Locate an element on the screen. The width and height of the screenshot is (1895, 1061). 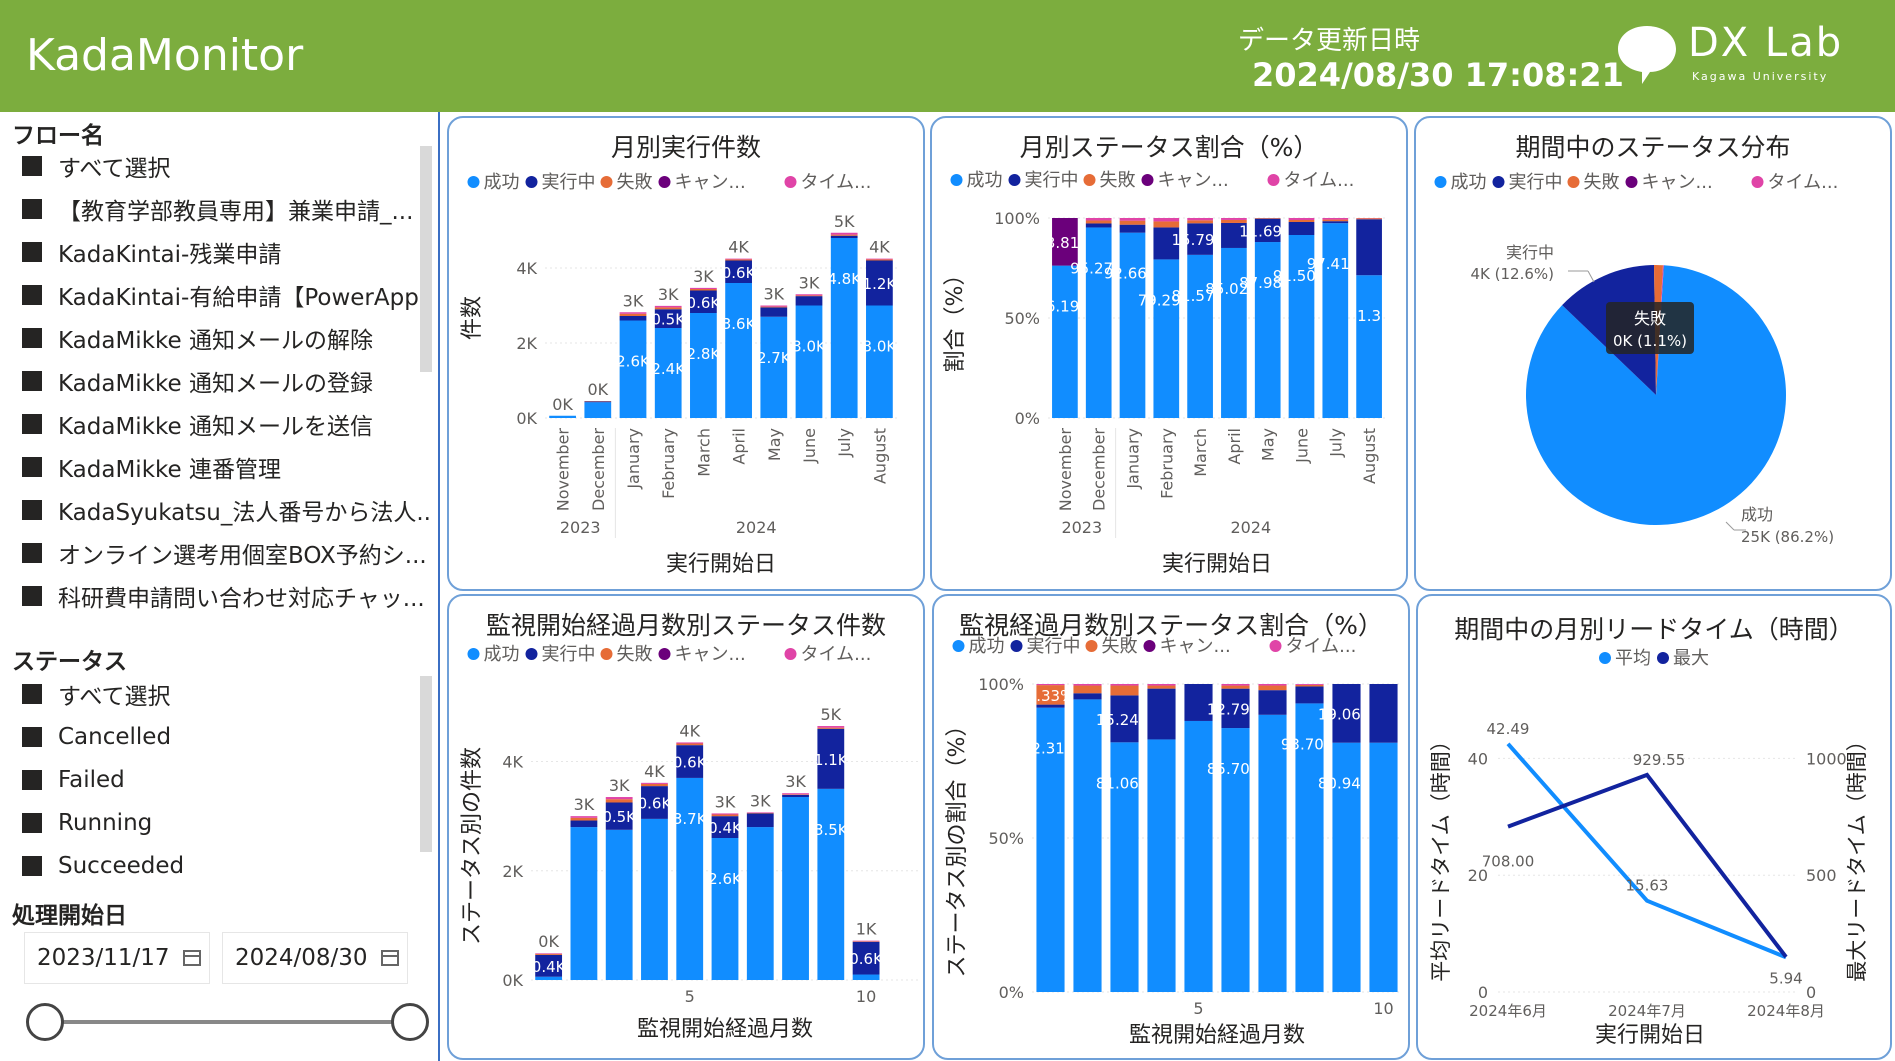
data-label: 42.49 is located at coordinates (1508, 729).